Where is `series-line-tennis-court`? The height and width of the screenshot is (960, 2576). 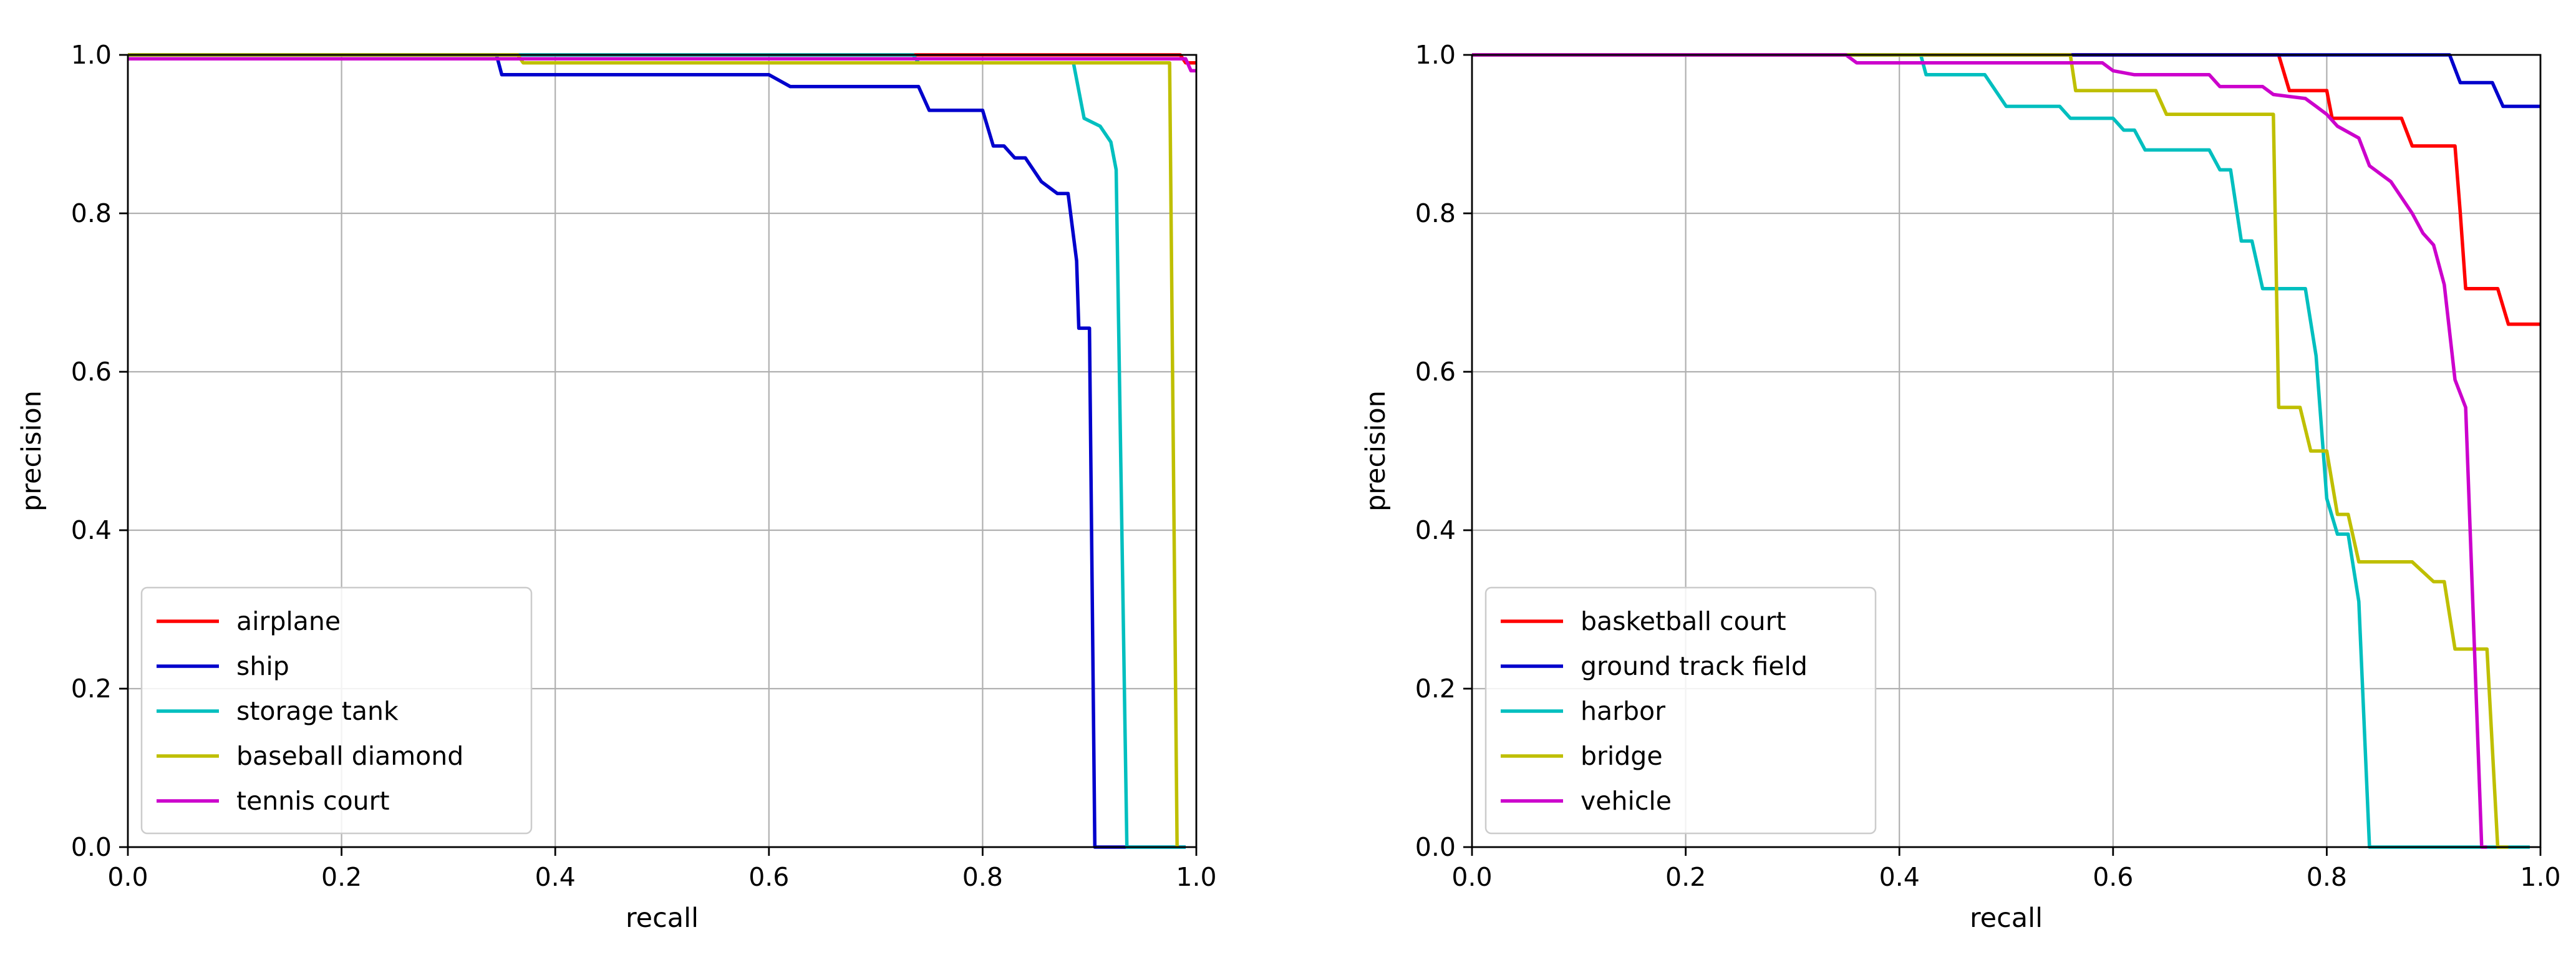
series-line-tennis-court is located at coordinates (662, 65).